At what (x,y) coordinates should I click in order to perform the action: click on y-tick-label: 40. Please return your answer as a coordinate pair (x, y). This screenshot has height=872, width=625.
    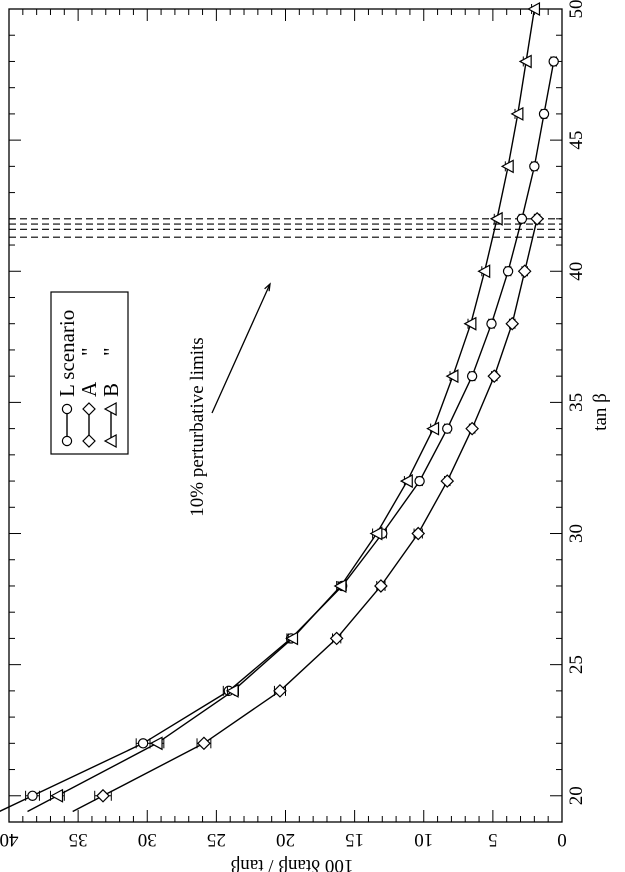
    Looking at the image, I should click on (9, 839).